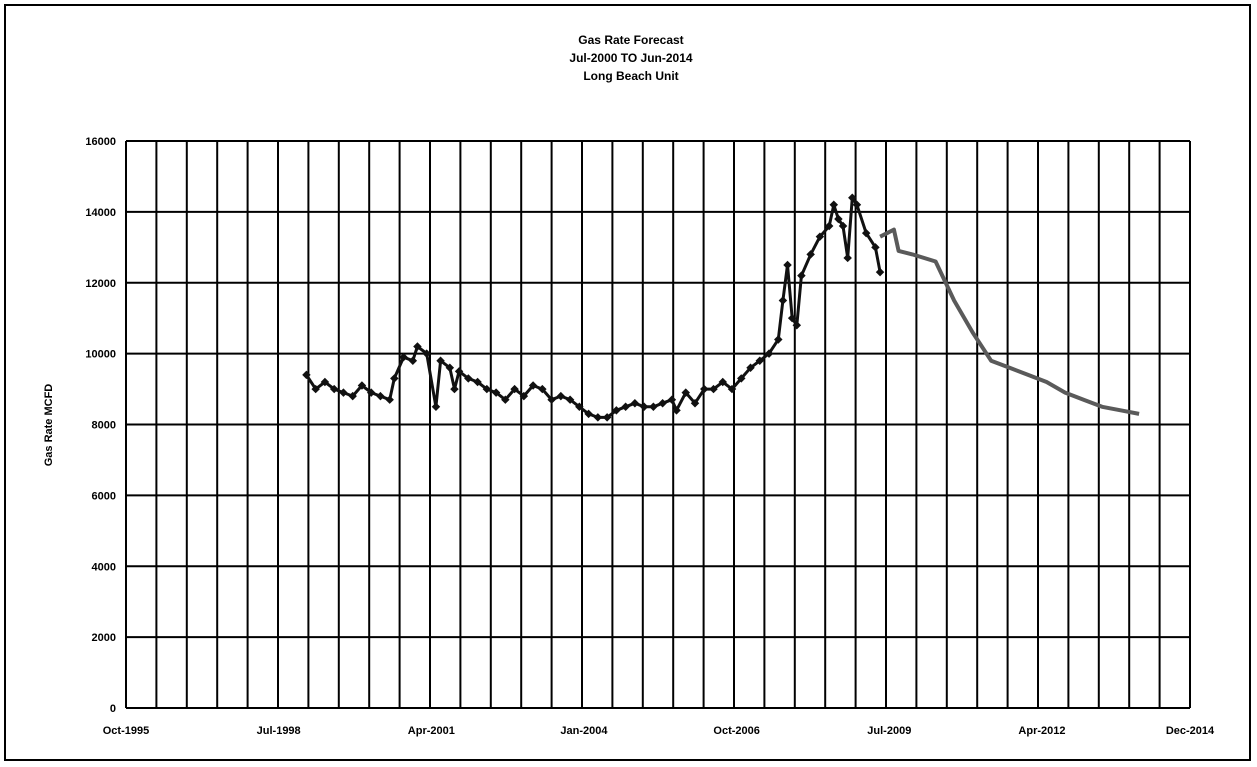  I want to click on y-tick-label: 6000, so click(104, 496).